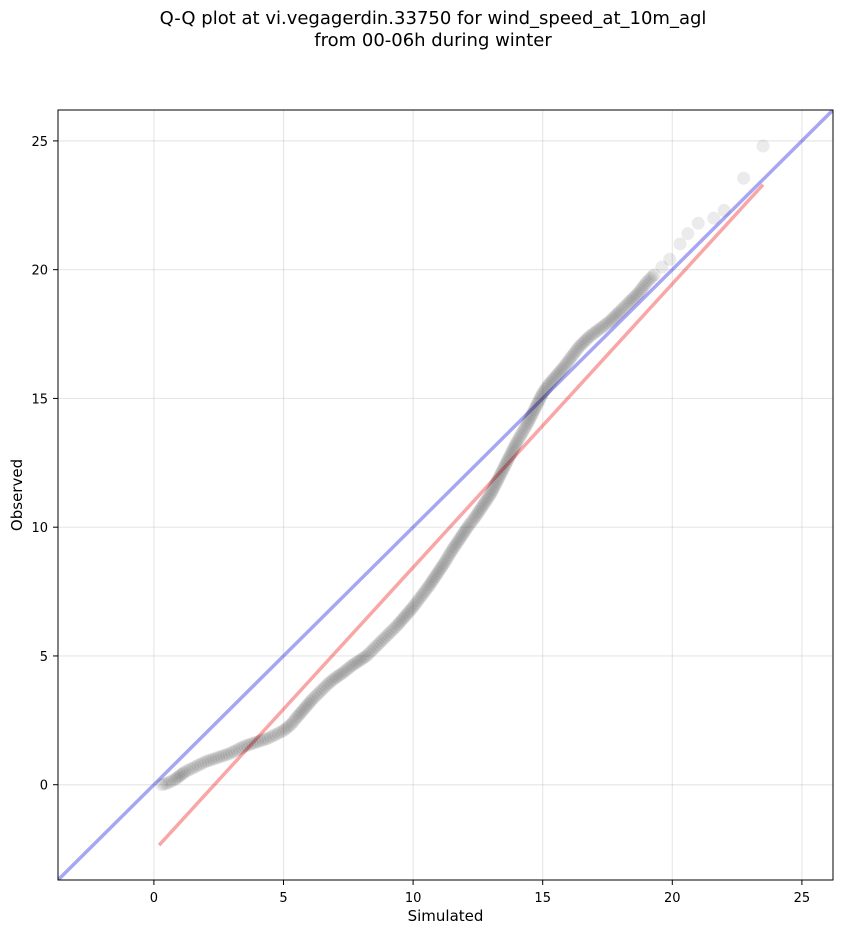 The height and width of the screenshot is (934, 843). Describe the element at coordinates (672, 898) in the screenshot. I see `x-tick-label: 20` at that location.